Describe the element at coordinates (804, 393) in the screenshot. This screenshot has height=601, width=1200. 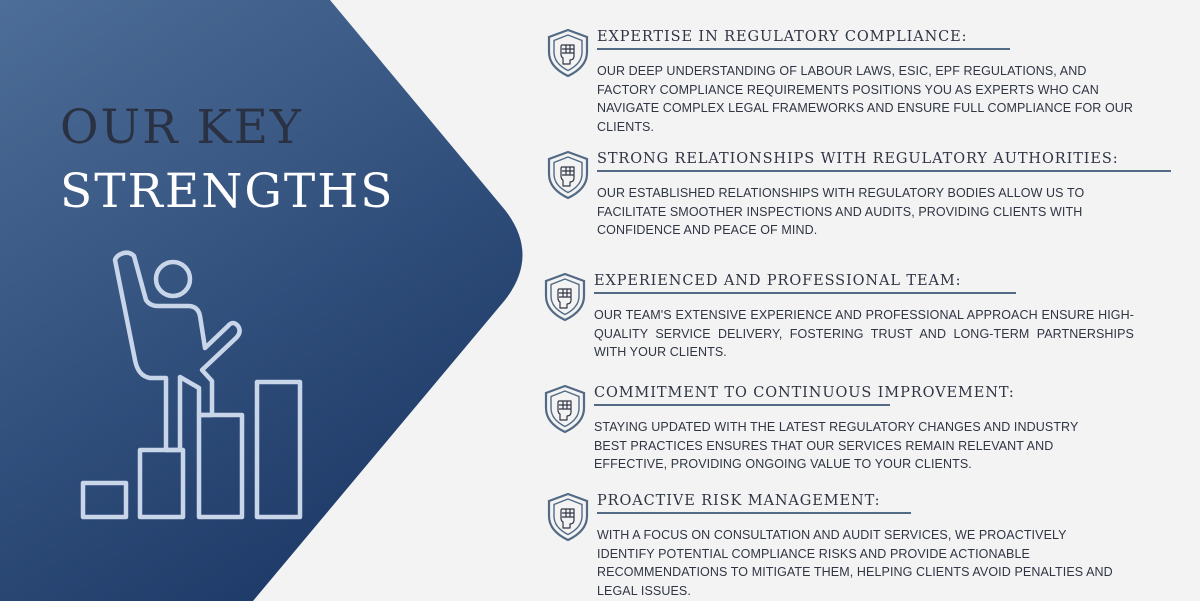
I see `strength-title: COMMITMENT TO CONTINUOUS IMPROVEMENT:` at that location.